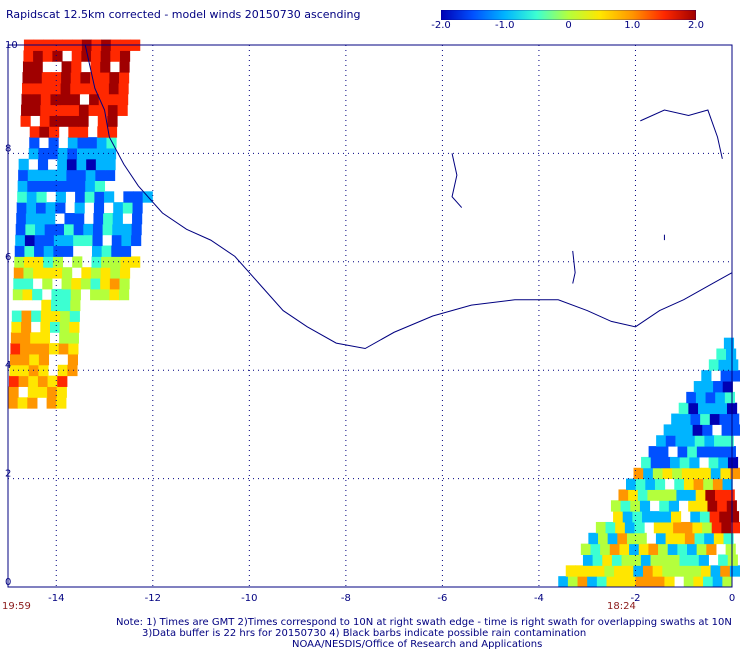 This screenshot has height=650, width=740. I want to click on colorbar, so click(568, 15).